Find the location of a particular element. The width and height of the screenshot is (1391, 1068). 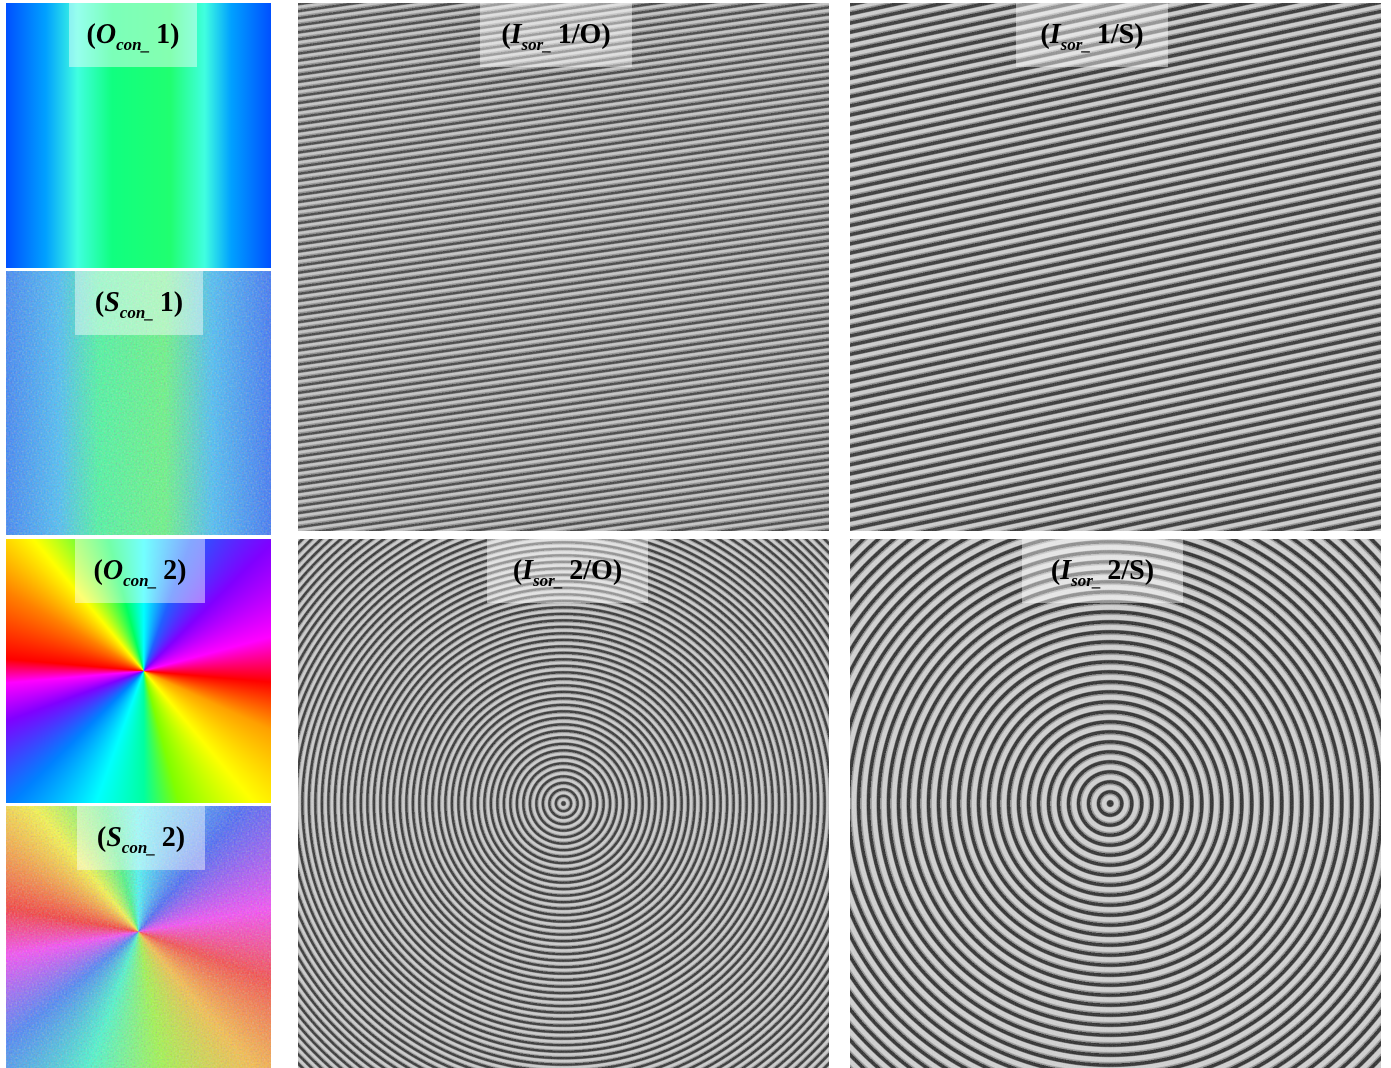

label-suffix: 2/S) is located at coordinates (1131, 570).